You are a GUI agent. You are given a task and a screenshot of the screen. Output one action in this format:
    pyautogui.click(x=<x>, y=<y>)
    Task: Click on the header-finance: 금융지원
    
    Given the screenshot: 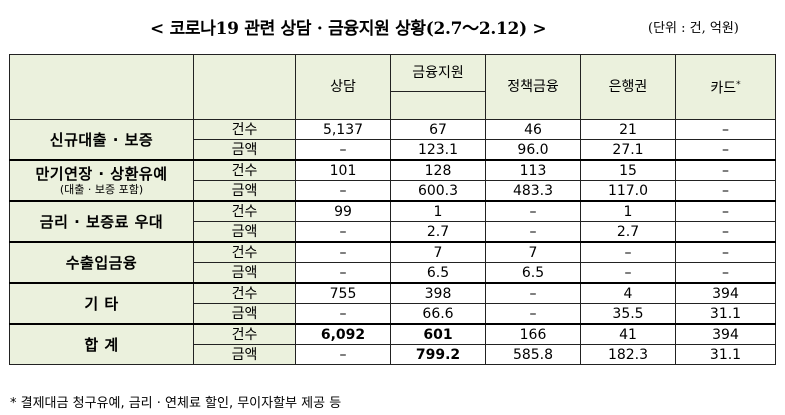 What is the action you would take?
    pyautogui.click(x=438, y=73)
    